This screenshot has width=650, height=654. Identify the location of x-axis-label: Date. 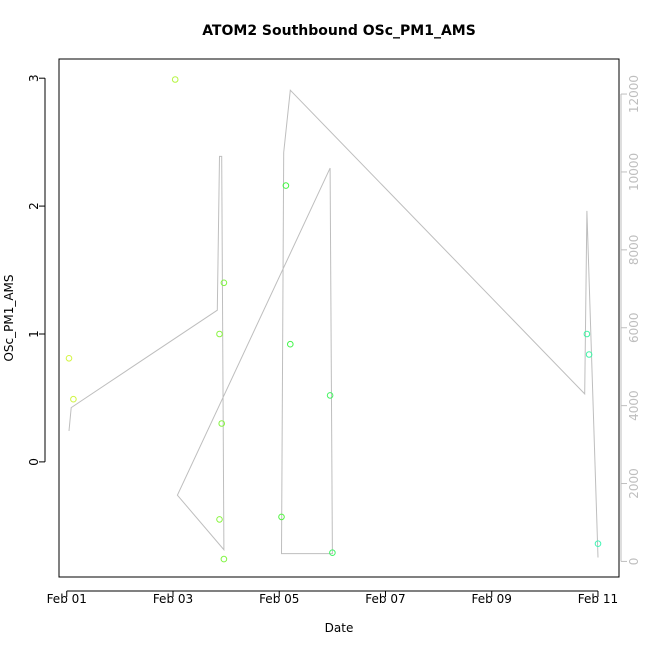
(339, 628).